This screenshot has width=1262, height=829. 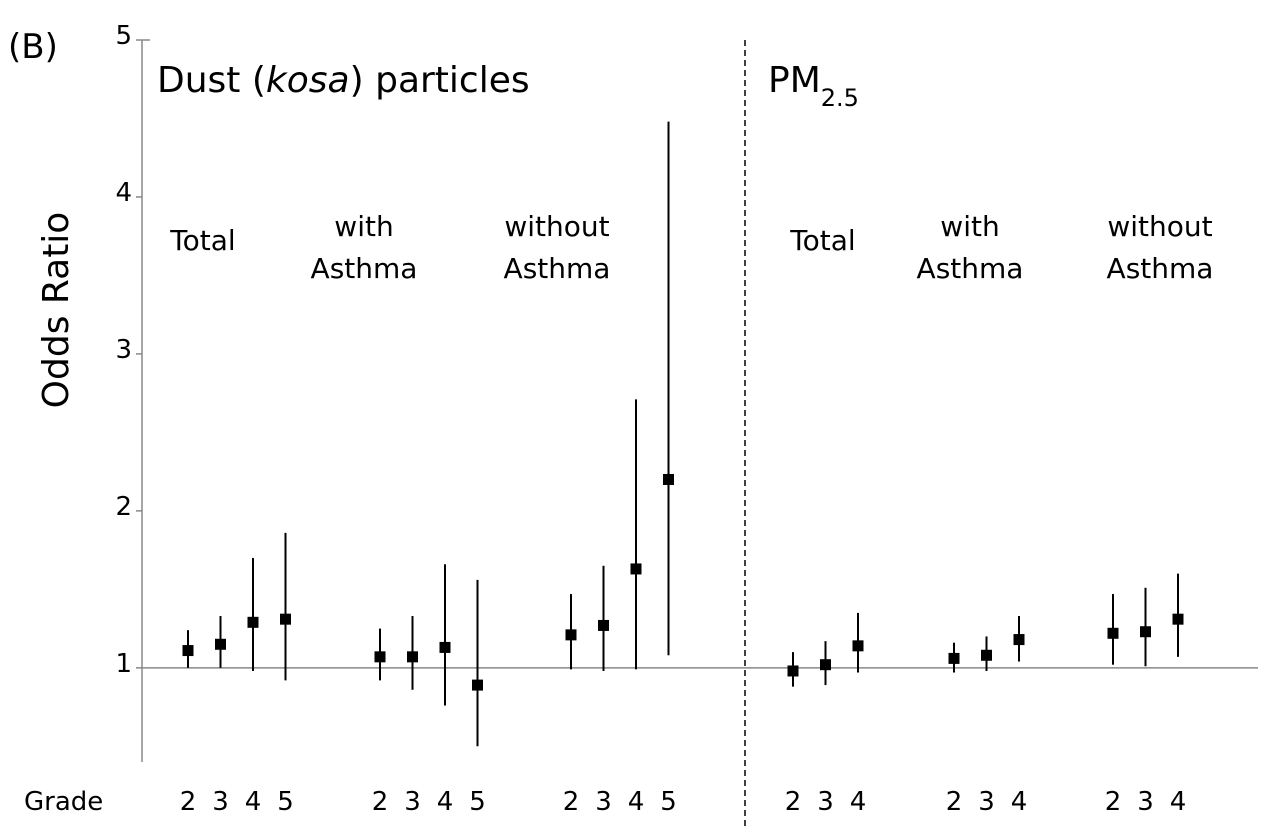 I want to click on title-part: PM, so click(x=794, y=80).